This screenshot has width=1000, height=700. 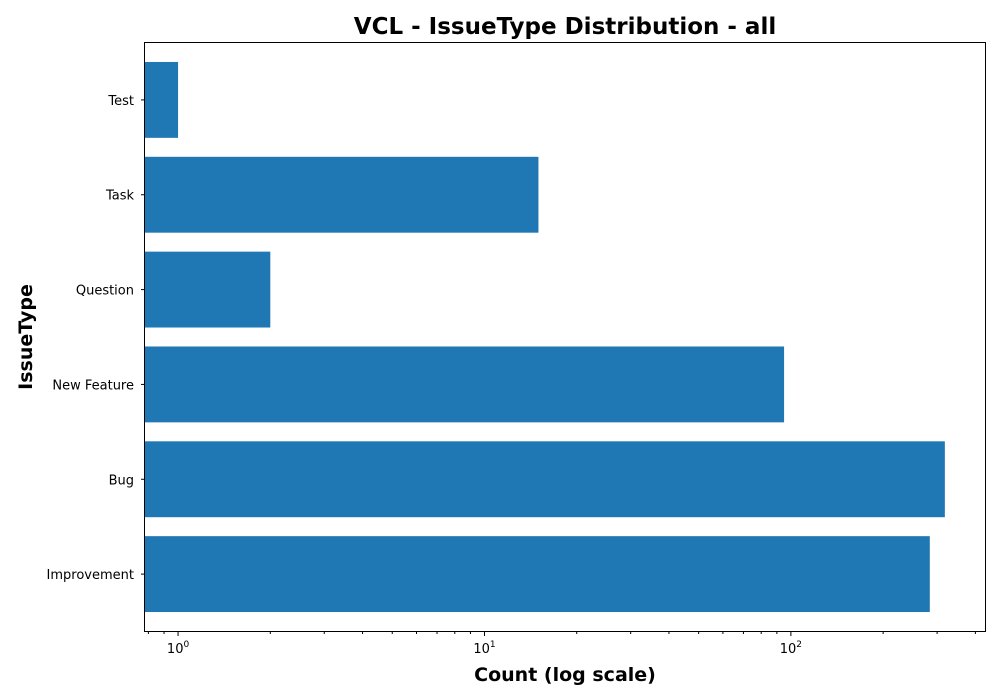 What do you see at coordinates (90, 575) in the screenshot?
I see `y-tick-label-improvement: Improvement` at bounding box center [90, 575].